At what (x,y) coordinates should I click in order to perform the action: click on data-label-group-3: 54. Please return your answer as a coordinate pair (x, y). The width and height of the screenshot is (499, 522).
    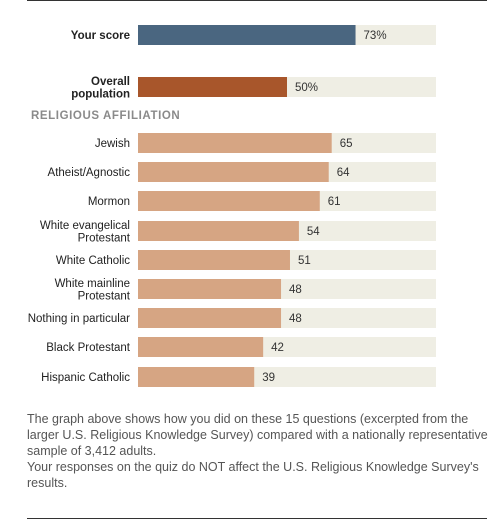
    Looking at the image, I should click on (313, 232).